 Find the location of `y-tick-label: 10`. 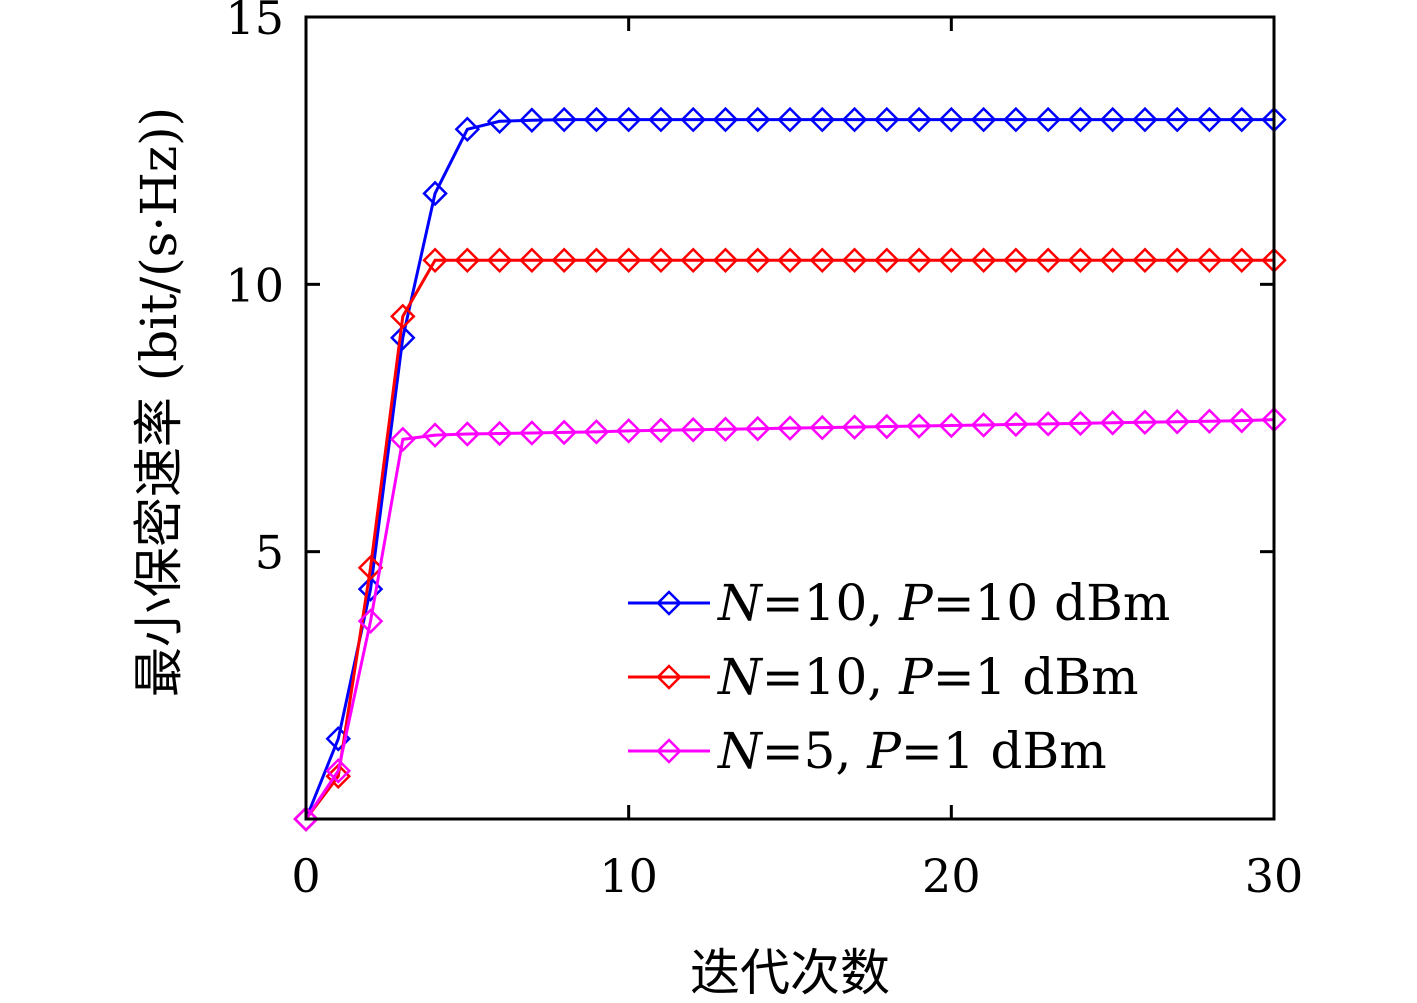

y-tick-label: 10 is located at coordinates (254, 285).